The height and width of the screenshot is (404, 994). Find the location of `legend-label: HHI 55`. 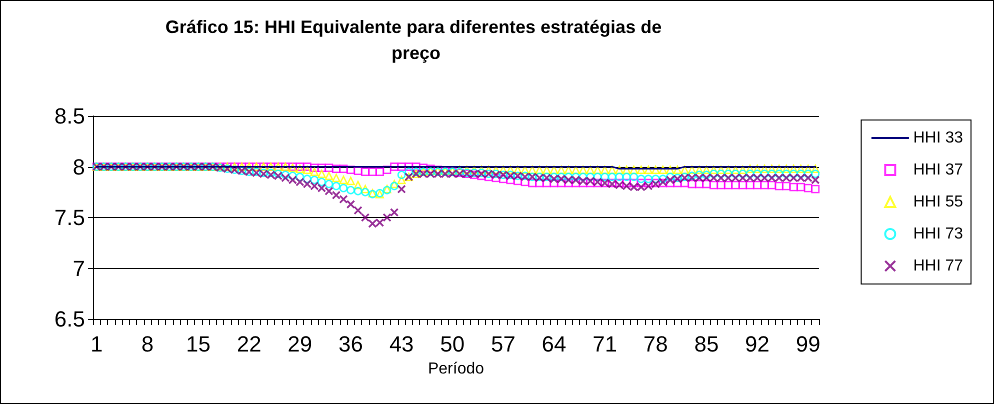

legend-label: HHI 55 is located at coordinates (938, 202).